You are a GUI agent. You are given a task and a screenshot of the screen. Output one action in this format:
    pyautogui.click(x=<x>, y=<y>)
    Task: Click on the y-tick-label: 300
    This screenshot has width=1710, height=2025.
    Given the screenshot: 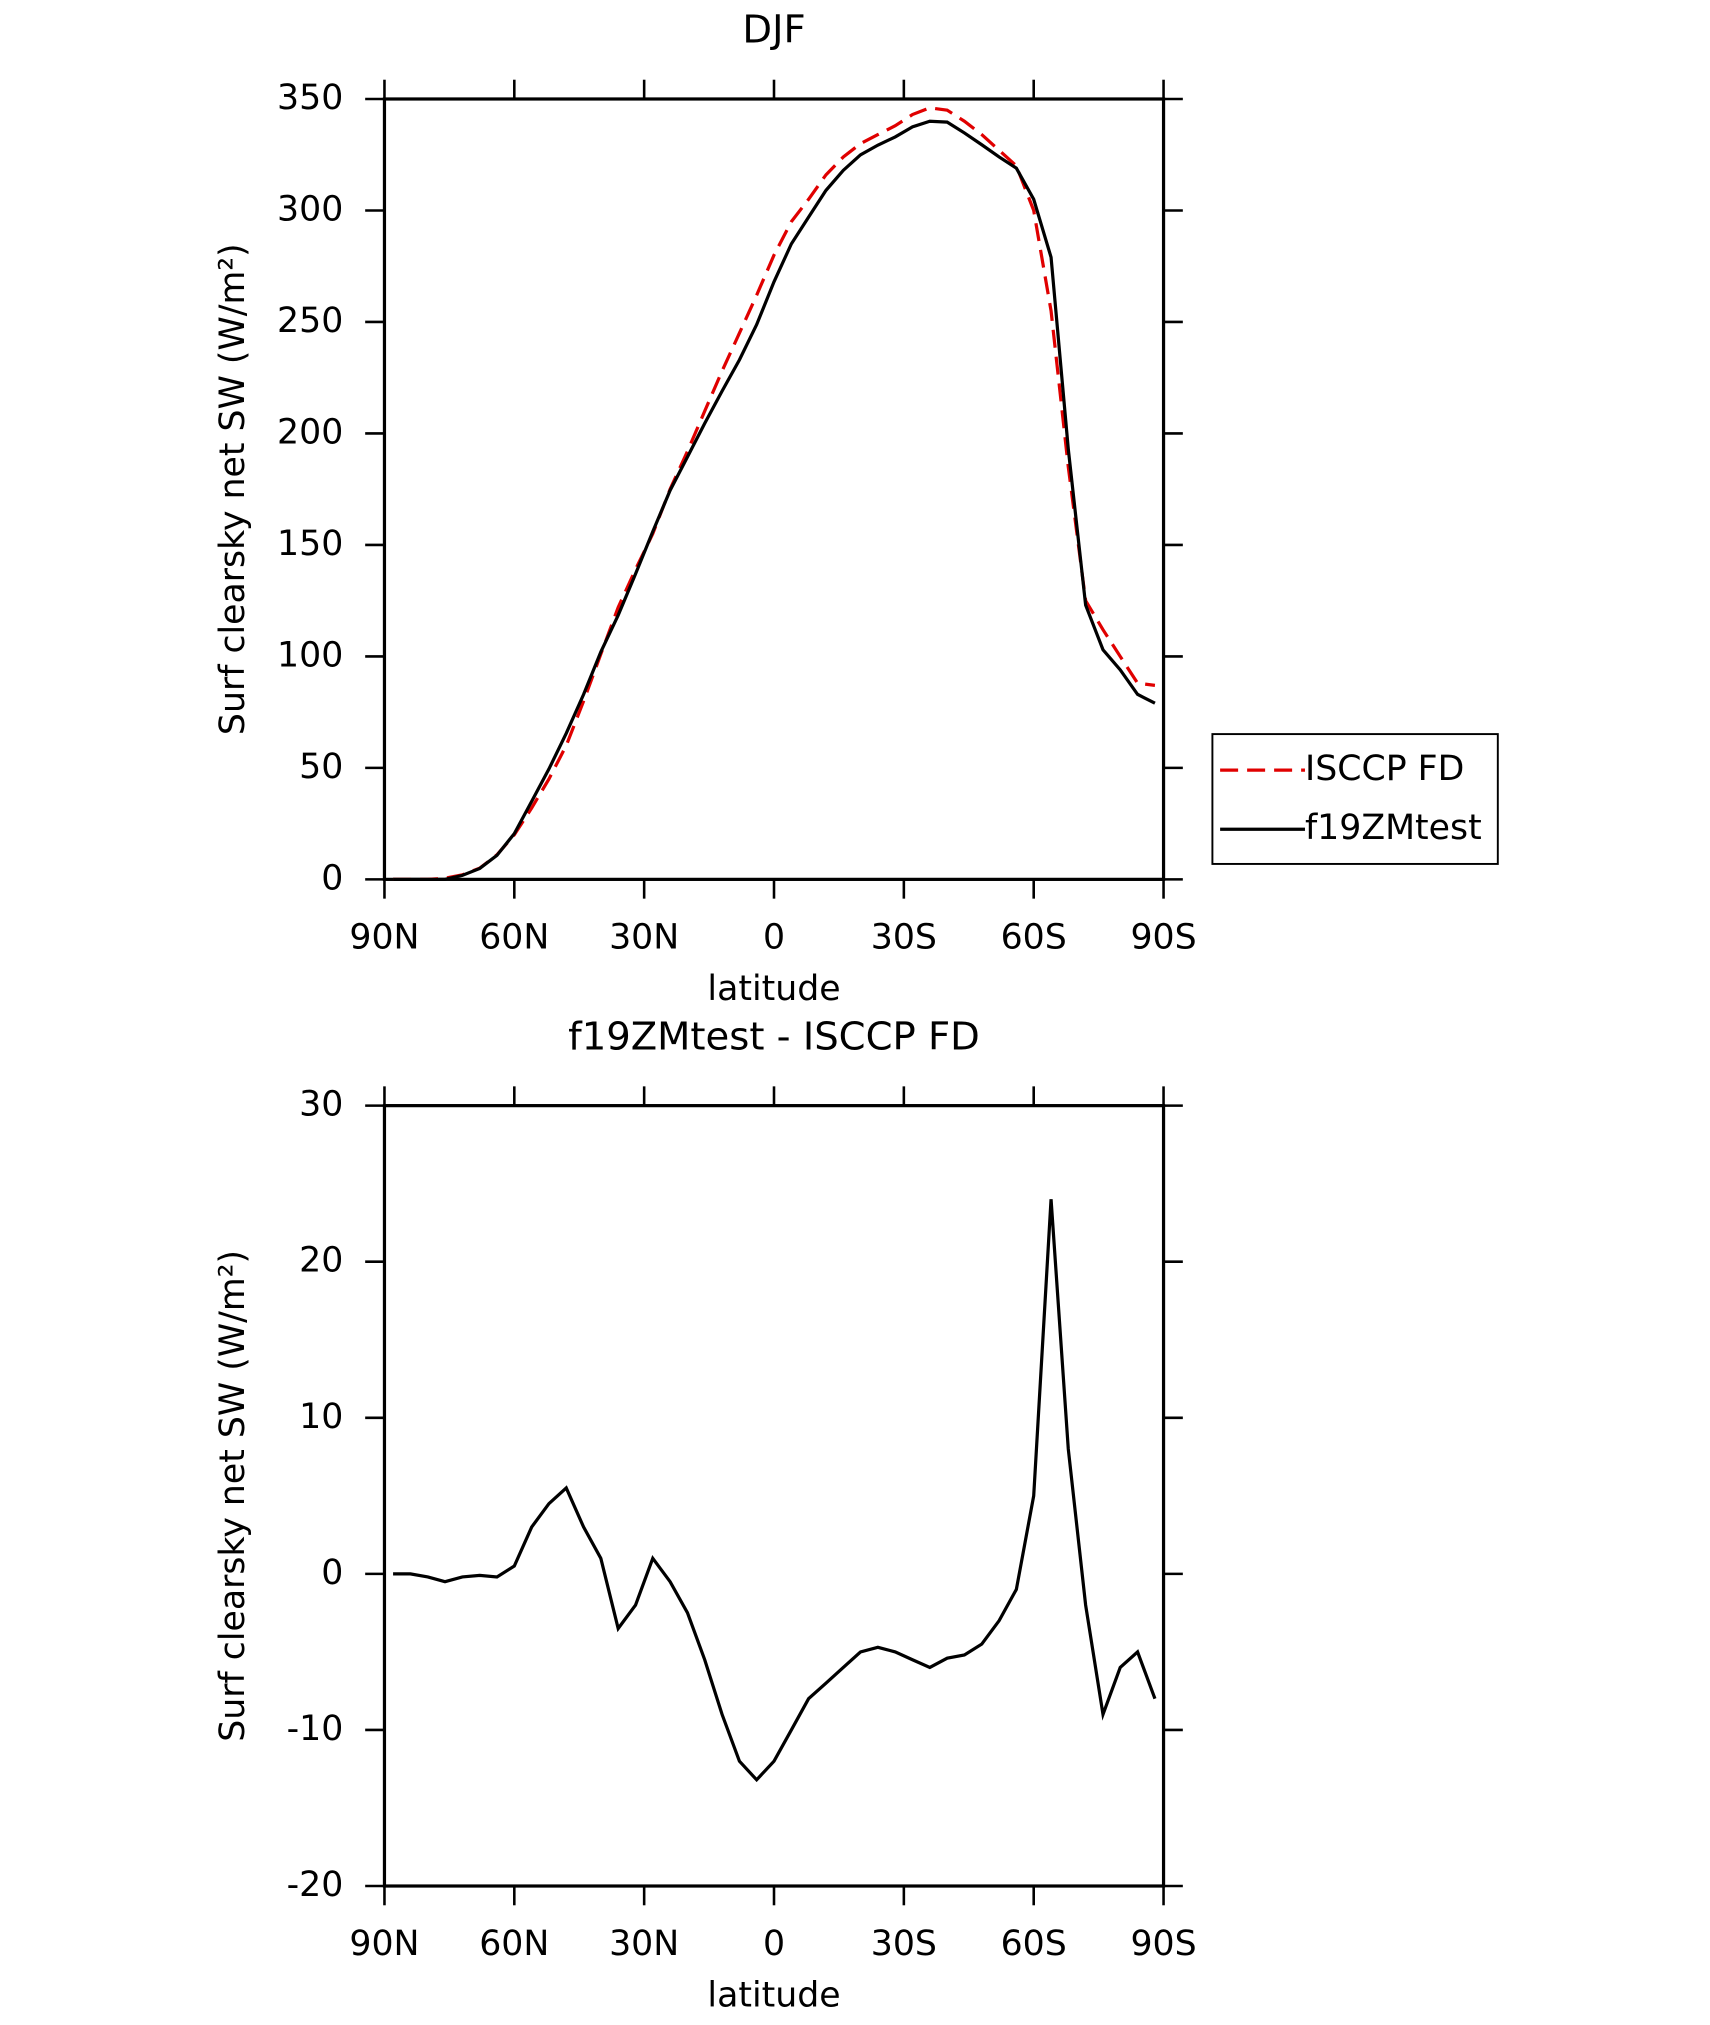 What is the action you would take?
    pyautogui.click(x=310, y=209)
    